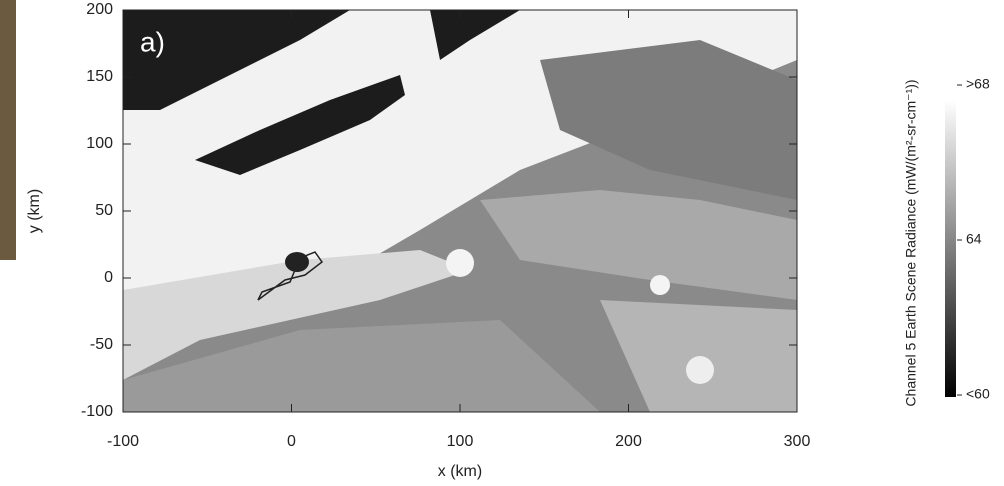 This screenshot has width=1004, height=486. What do you see at coordinates (99, 9) in the screenshot?
I see `y-tick-label: 200` at bounding box center [99, 9].